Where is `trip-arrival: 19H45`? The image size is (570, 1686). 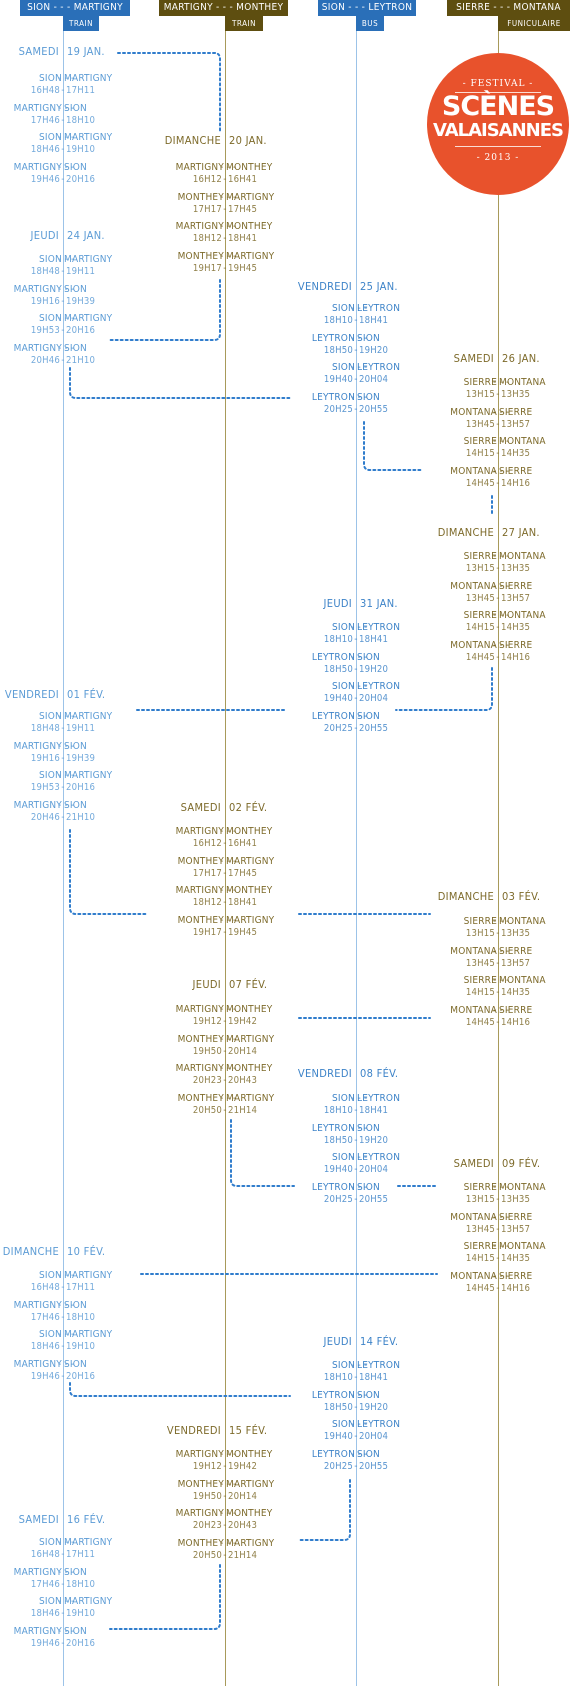 trip-arrival: 19H45 is located at coordinates (243, 268).